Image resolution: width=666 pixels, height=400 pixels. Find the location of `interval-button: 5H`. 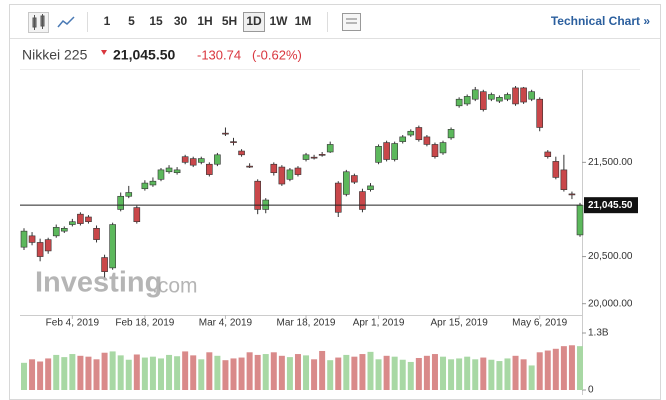

interval-button: 5H is located at coordinates (229, 21).